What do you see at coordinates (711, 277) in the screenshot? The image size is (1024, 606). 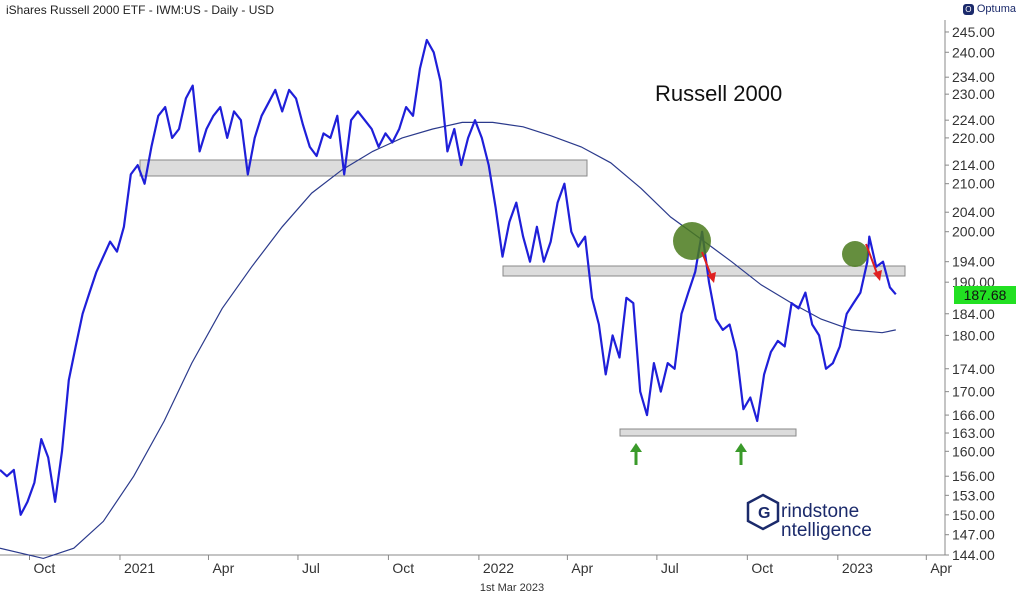 I see `red-arrow-1-head` at bounding box center [711, 277].